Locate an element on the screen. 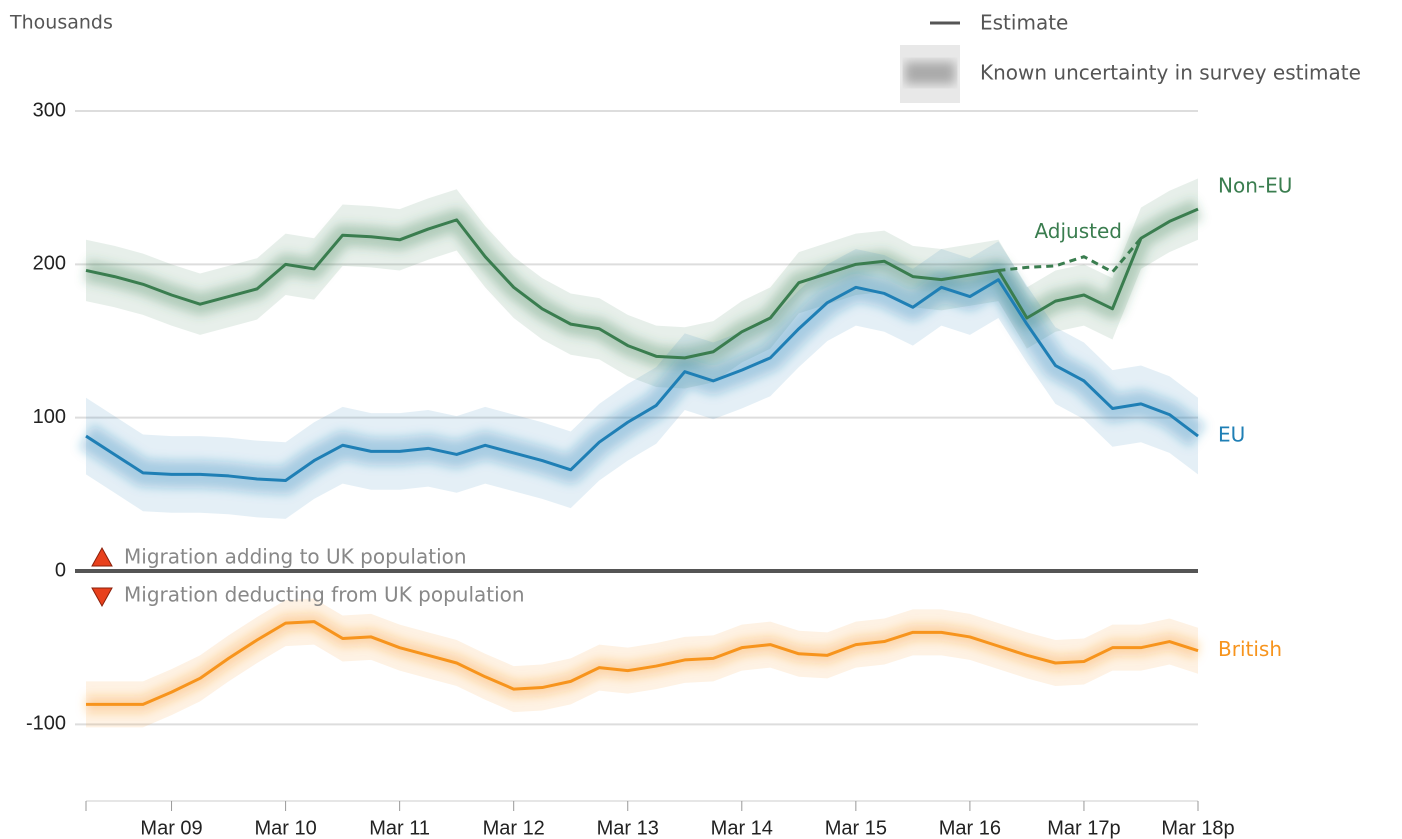 The width and height of the screenshot is (1402, 839). x-tick-label: Mar 12 is located at coordinates (514, 828).